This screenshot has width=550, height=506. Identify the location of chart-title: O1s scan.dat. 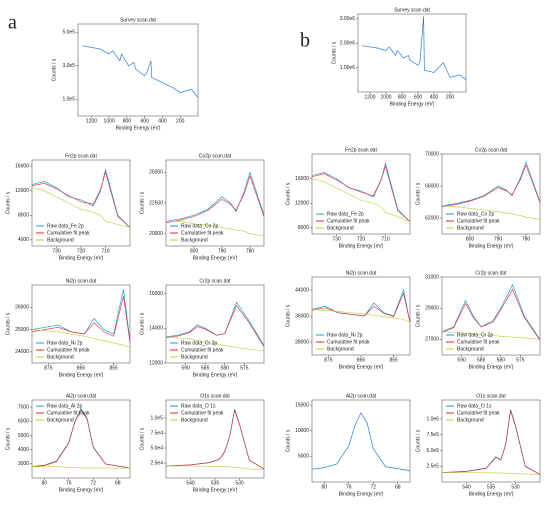
(491, 396).